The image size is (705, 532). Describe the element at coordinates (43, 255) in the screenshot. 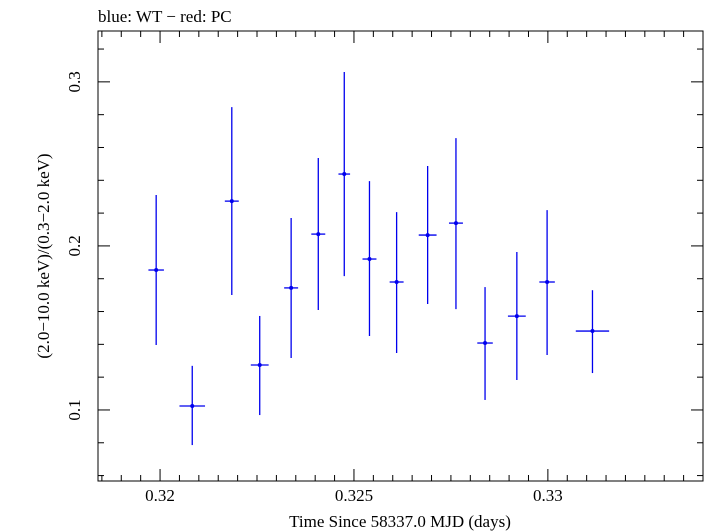

I see `y-axis-label: (2.0−10.0 keV)/(0.3−2.0 keV)` at that location.